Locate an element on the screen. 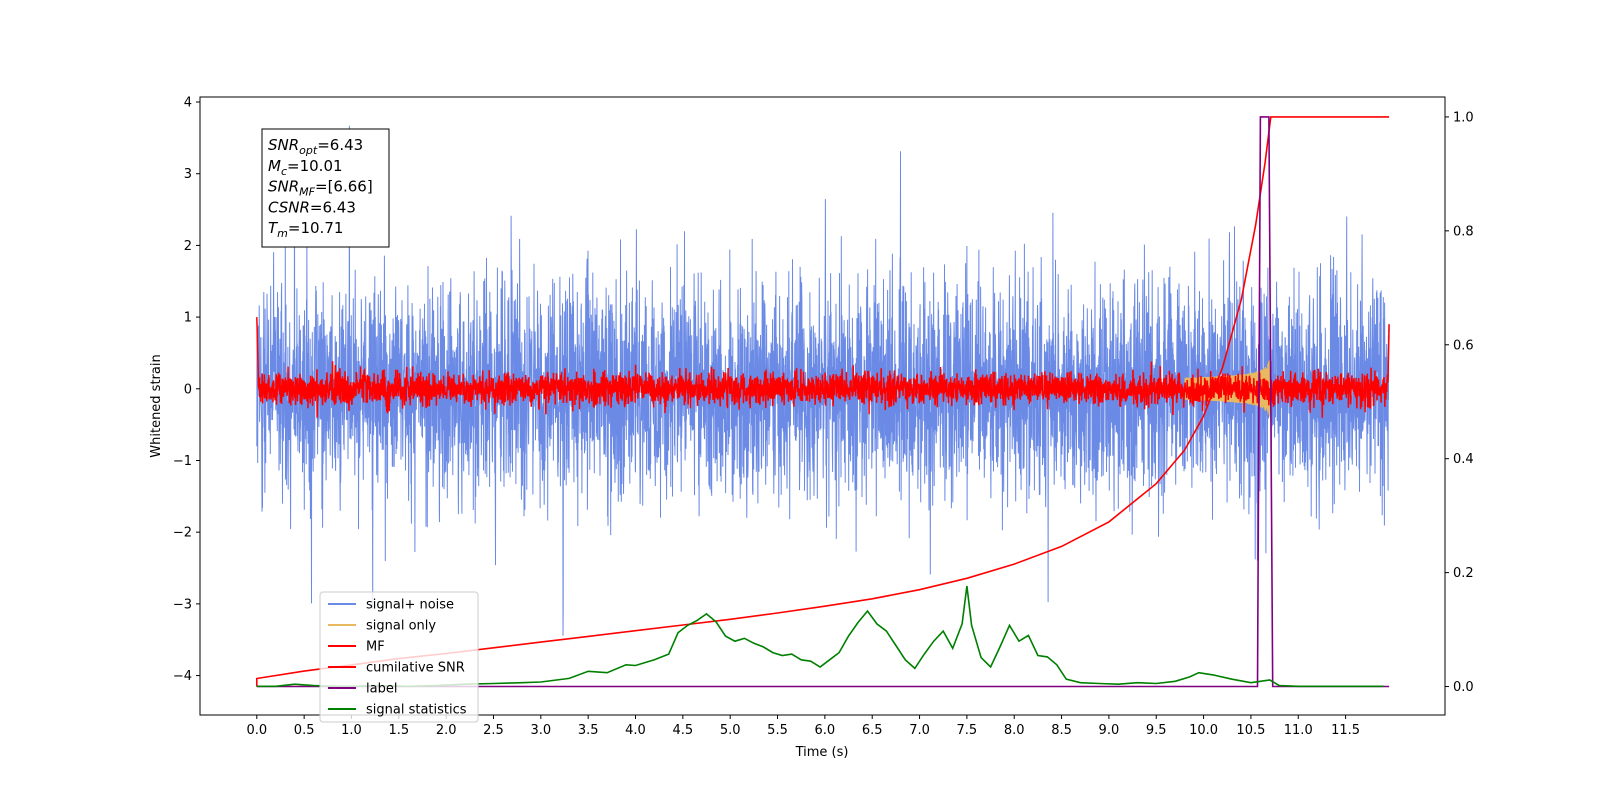  legend-frame is located at coordinates (399, 657).